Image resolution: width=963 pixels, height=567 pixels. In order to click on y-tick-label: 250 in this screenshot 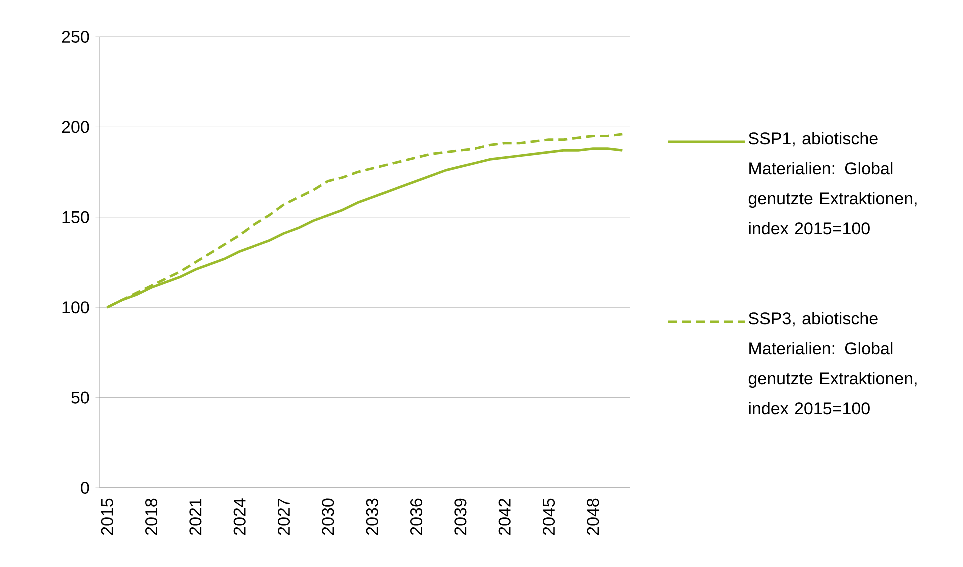, I will do `click(76, 37)`.